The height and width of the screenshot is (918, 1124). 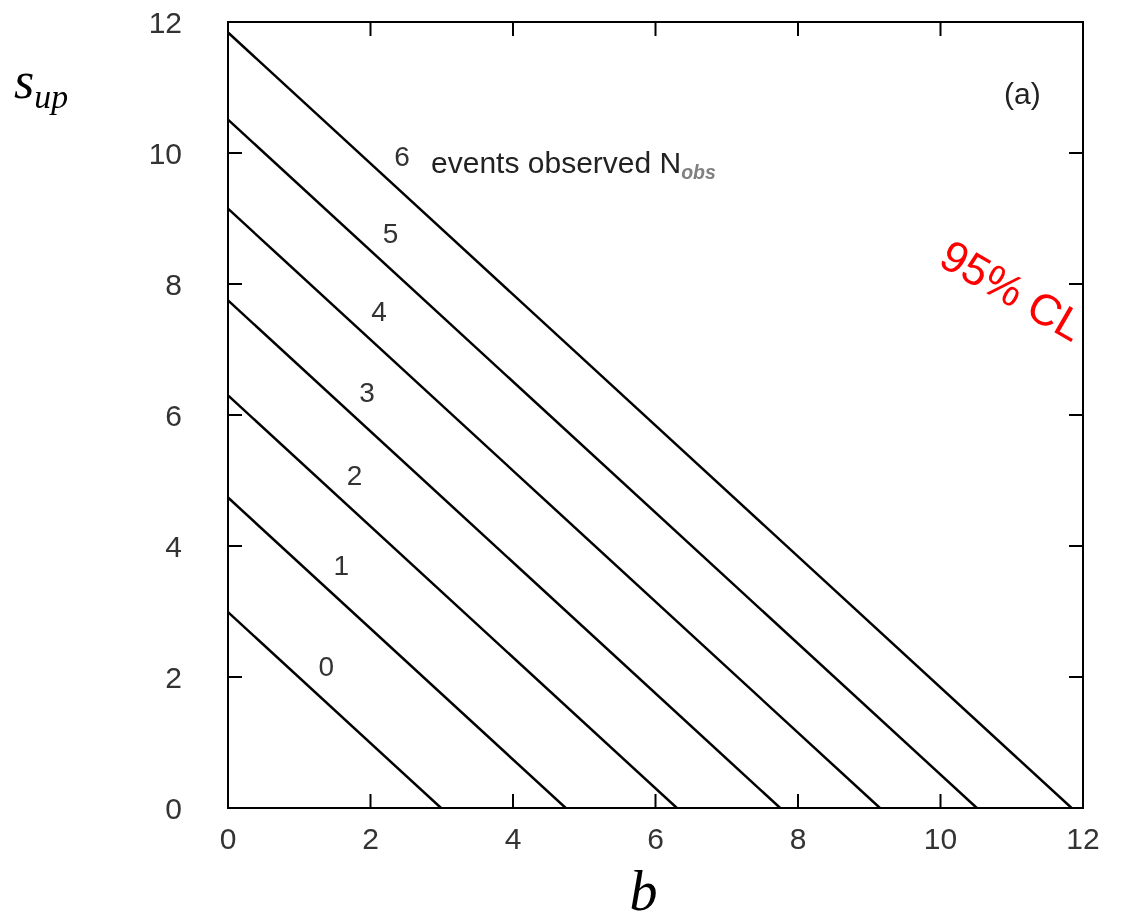 What do you see at coordinates (370, 839) in the screenshot?
I see `x-tick-label: 2` at bounding box center [370, 839].